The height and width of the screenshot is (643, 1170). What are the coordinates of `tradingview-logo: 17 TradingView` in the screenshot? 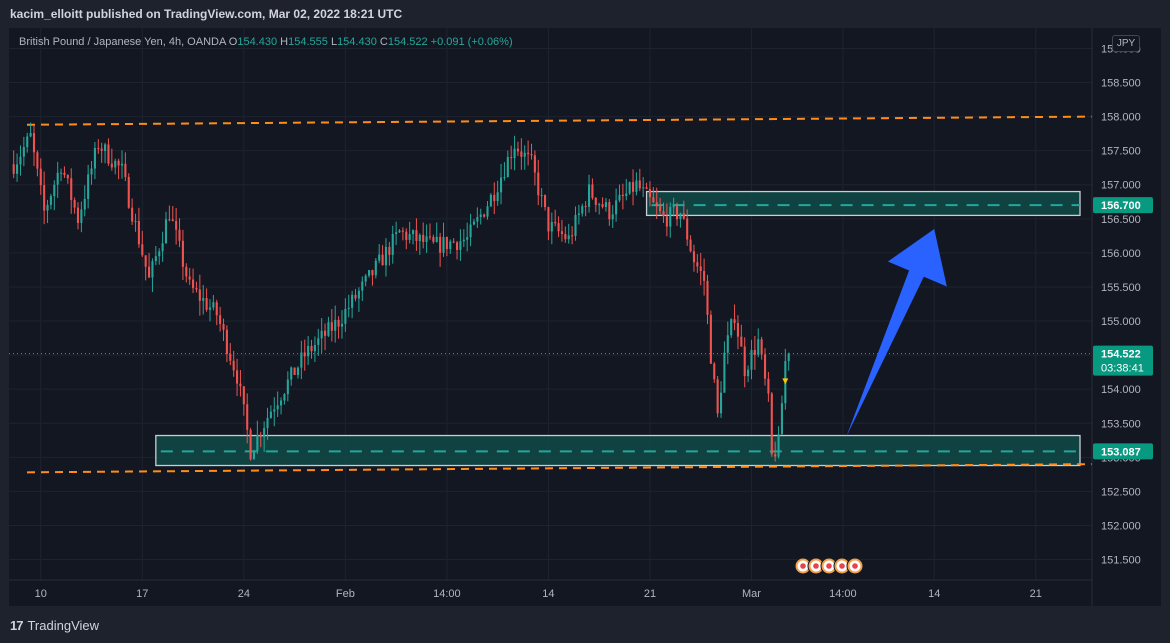 It's located at (54, 625).